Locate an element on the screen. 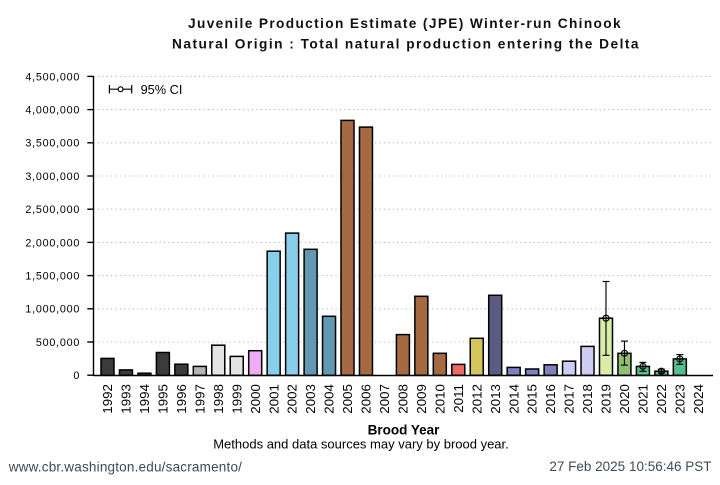 The height and width of the screenshot is (485, 720). svg-text: 4,500,000 is located at coordinates (52, 77).